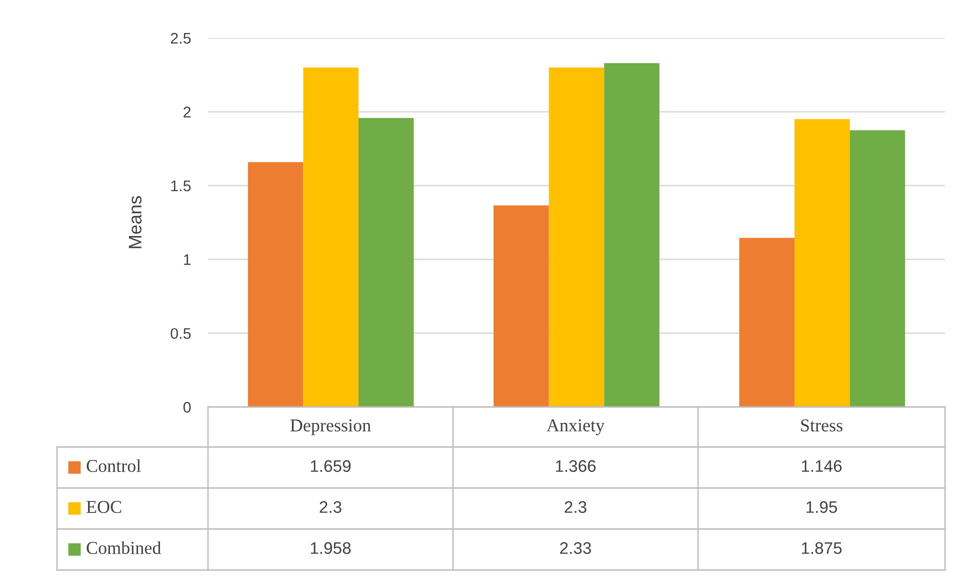 This screenshot has width=970, height=581. I want to click on x-tick-label: Stress, so click(821, 425).